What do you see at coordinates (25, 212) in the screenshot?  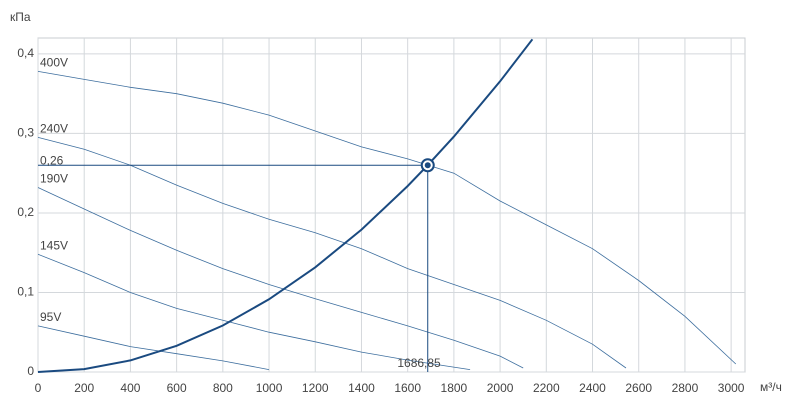 I see `y-tick-label: 0,2` at bounding box center [25, 212].